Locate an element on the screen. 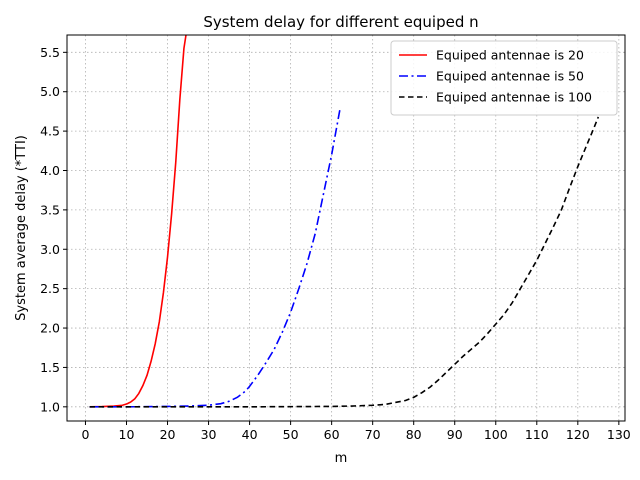  legend-box is located at coordinates (504, 78).